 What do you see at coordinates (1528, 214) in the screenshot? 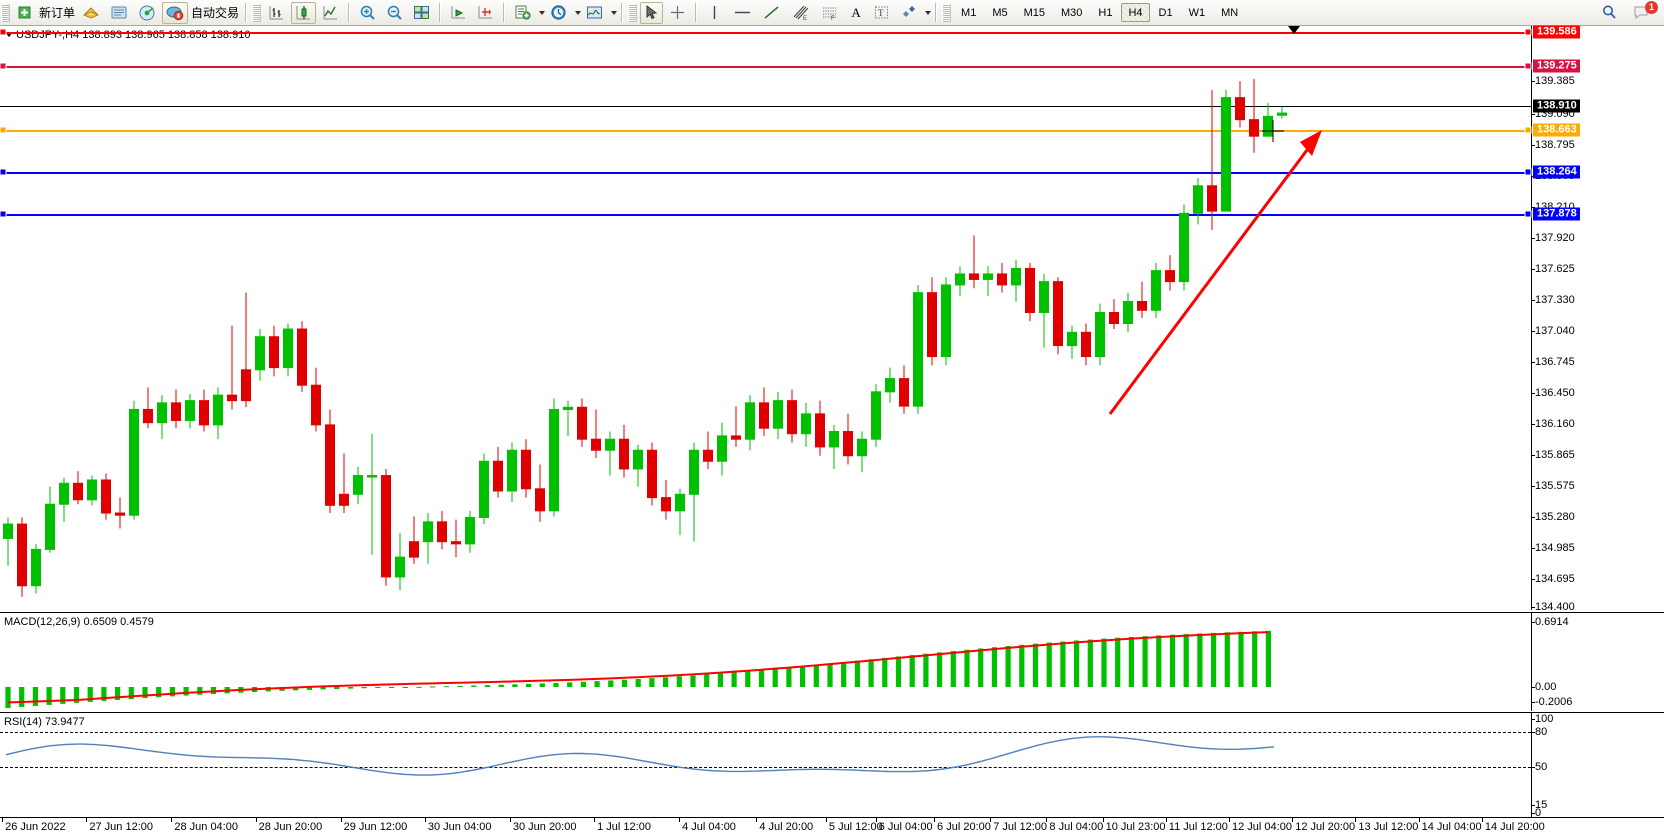
I see `stop-loss-level-handle` at bounding box center [1528, 214].